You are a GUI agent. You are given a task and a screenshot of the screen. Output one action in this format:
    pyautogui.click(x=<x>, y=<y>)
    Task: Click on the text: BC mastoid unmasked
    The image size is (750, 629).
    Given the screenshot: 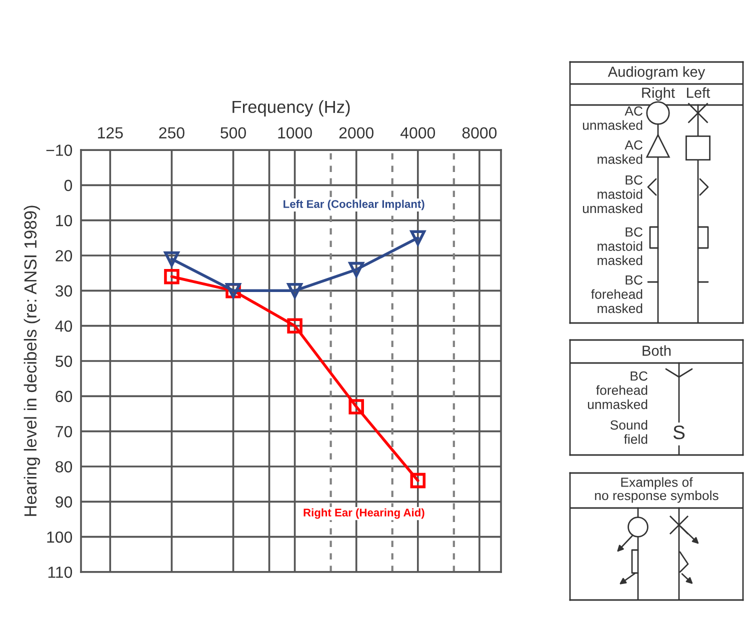 What is the action you would take?
    pyautogui.click(x=612, y=194)
    